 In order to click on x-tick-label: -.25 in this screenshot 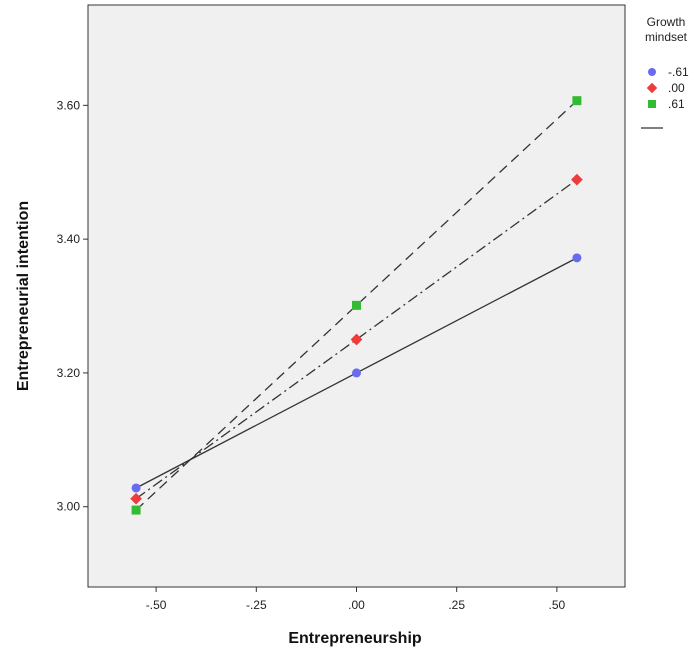, I will do `click(256, 605)`.